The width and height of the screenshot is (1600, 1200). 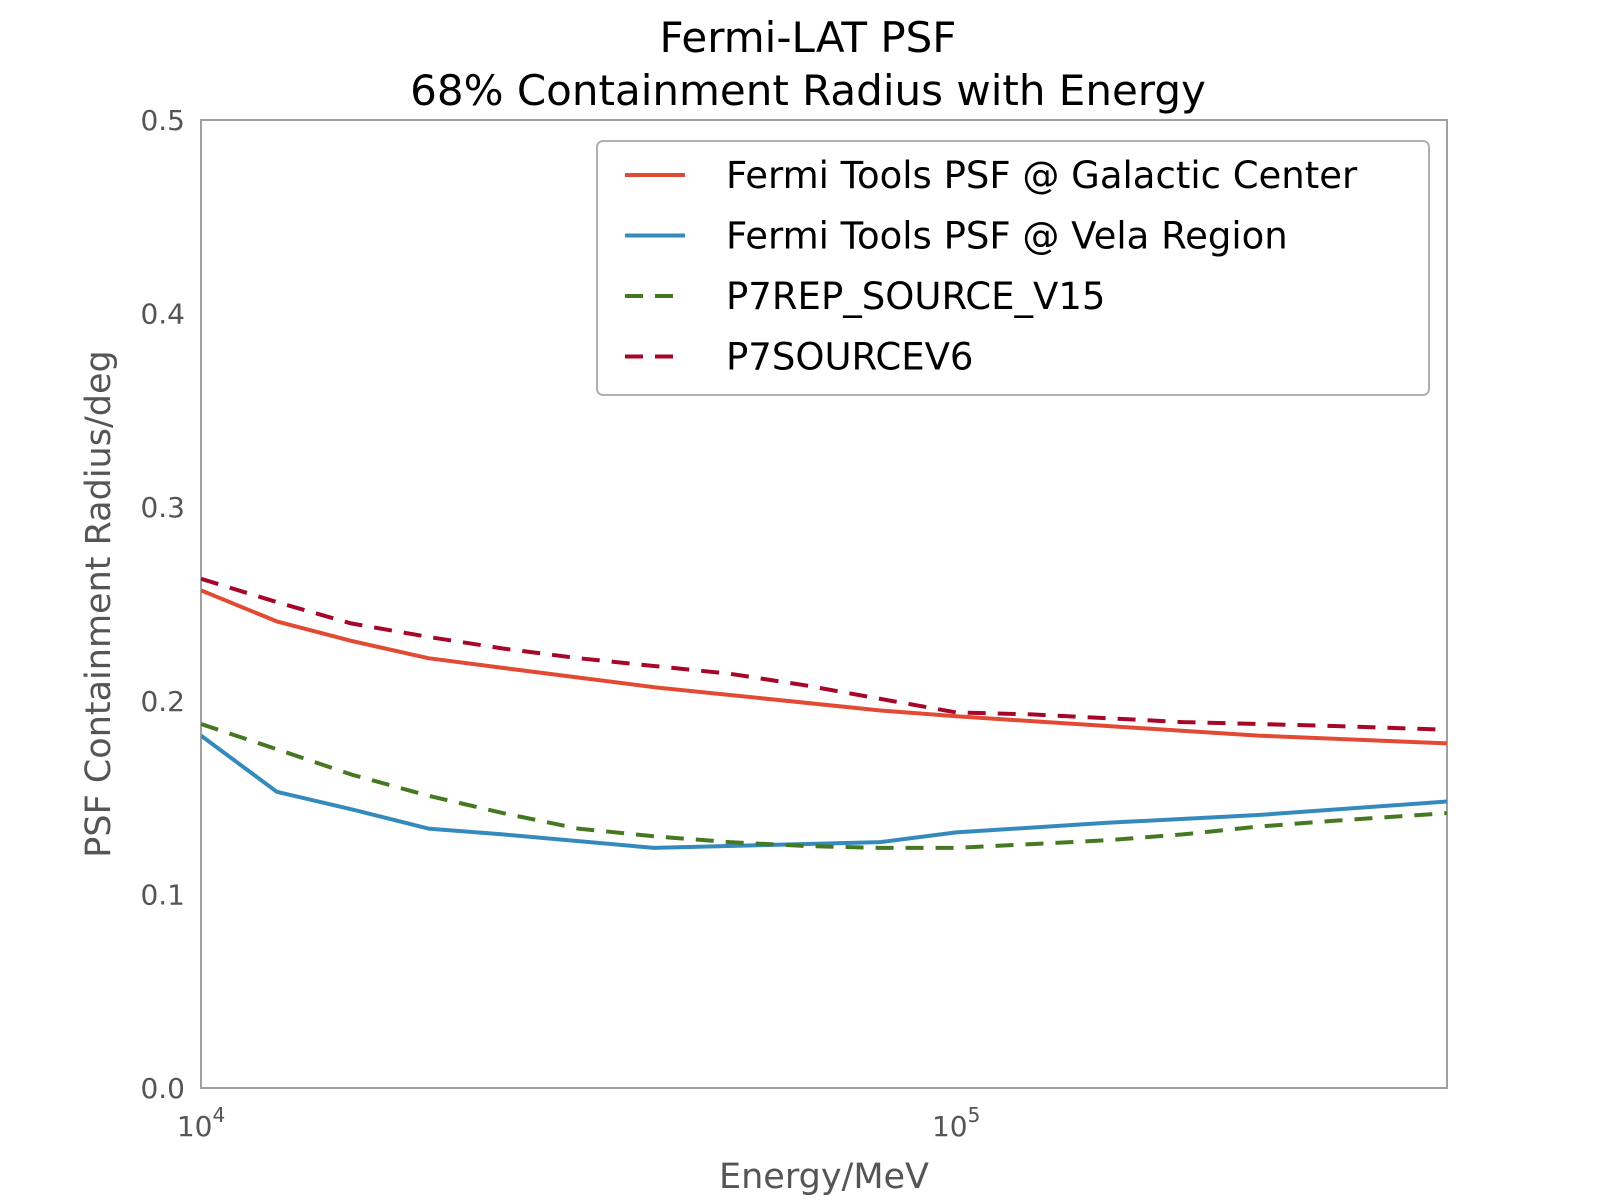 What do you see at coordinates (162, 507) in the screenshot?
I see `y-tick-label: 0.3` at bounding box center [162, 507].